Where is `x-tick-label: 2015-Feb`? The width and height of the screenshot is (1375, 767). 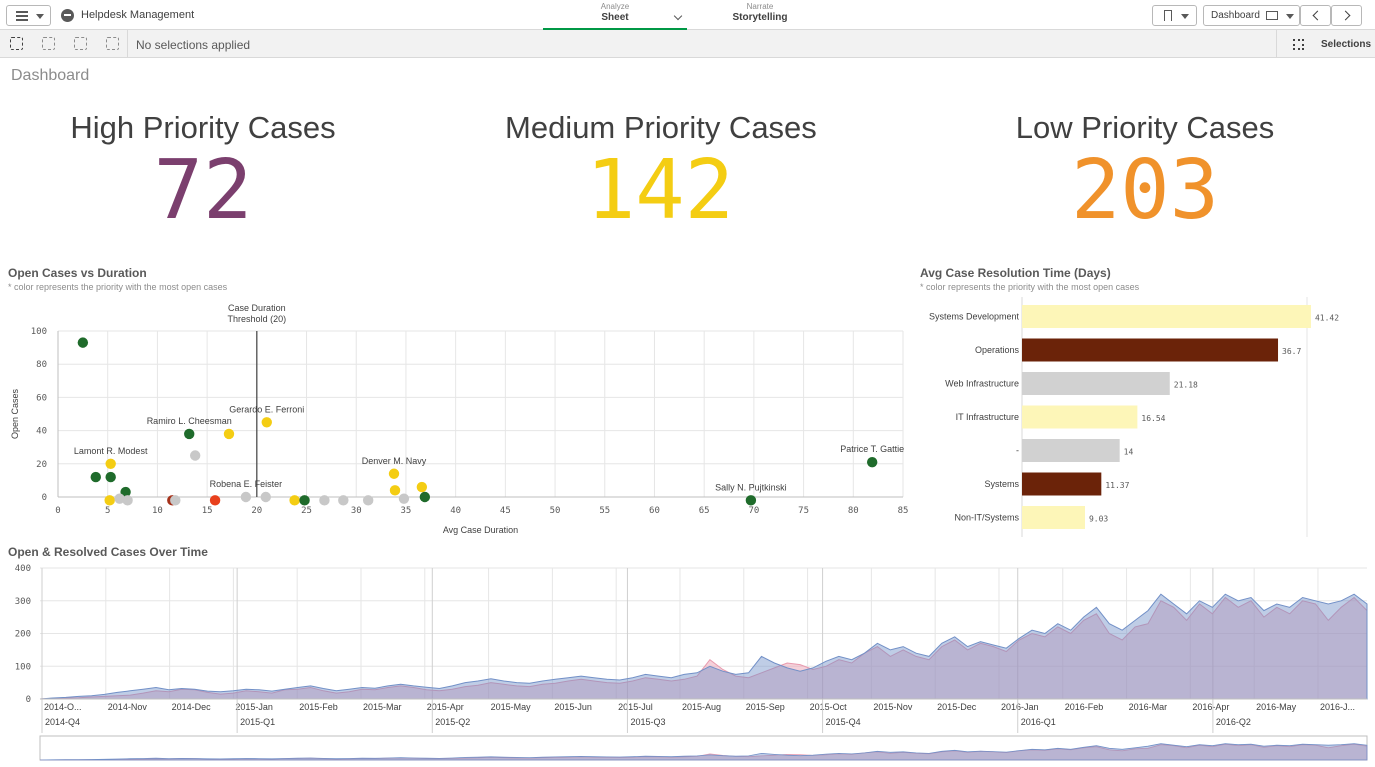
x-tick-label: 2015-Feb is located at coordinates (318, 707).